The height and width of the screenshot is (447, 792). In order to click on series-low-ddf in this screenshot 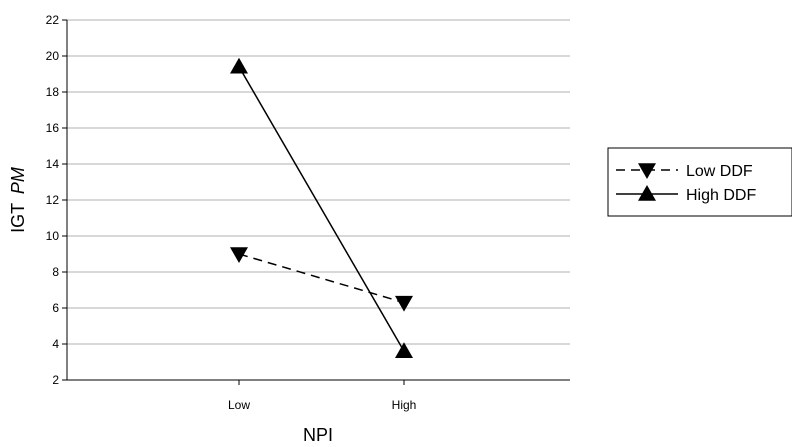, I will do `click(321, 279)`.